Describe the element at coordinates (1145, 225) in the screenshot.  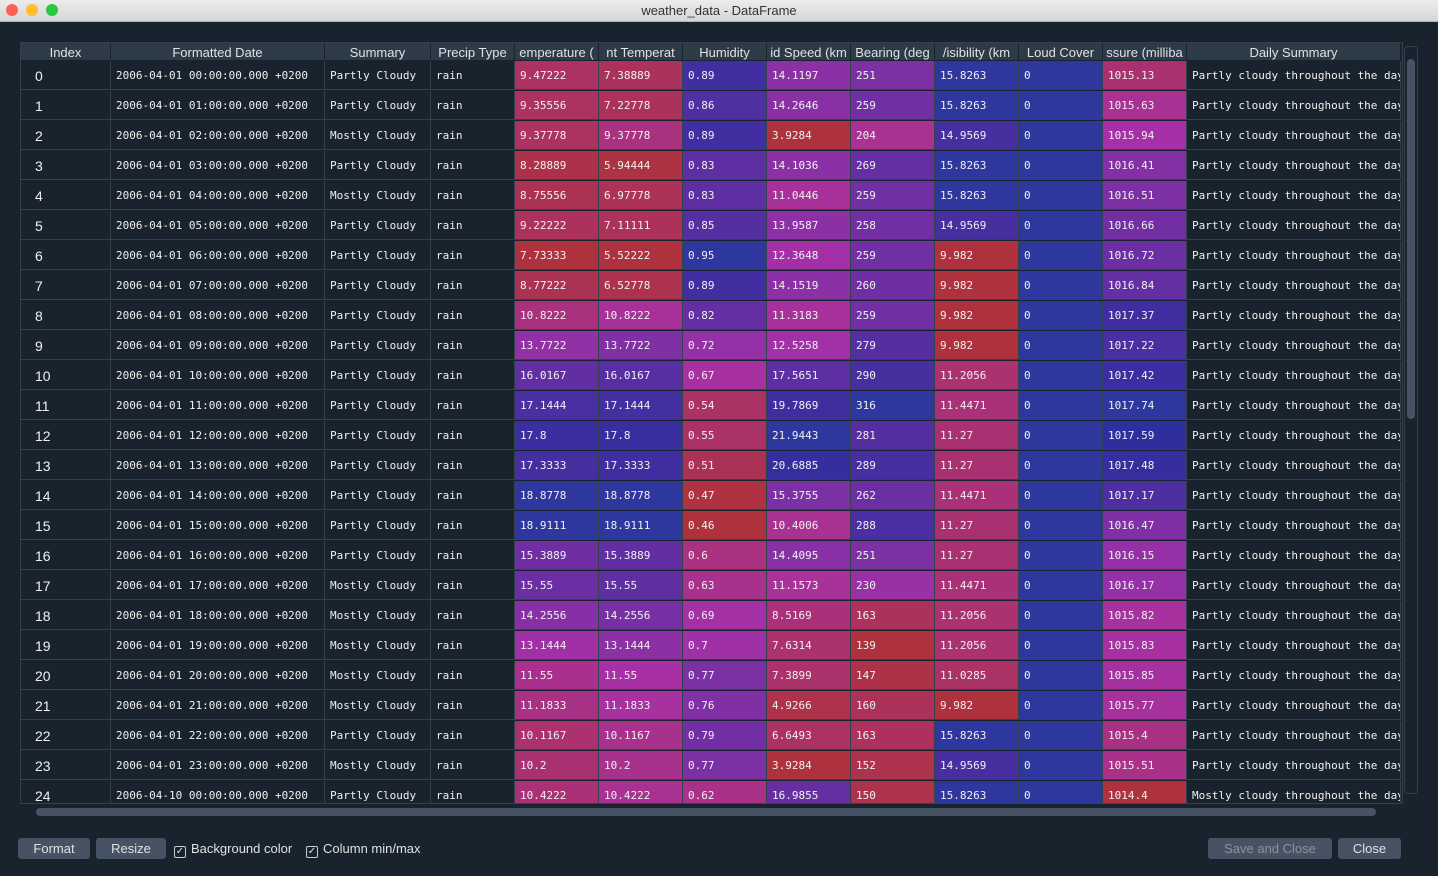
I see `table-cell: 1016.66` at that location.